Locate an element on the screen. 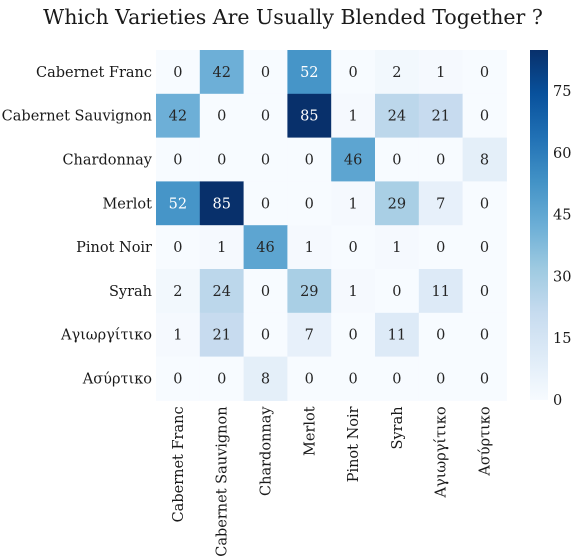  row-tick-label: Merlot is located at coordinates (127, 204).